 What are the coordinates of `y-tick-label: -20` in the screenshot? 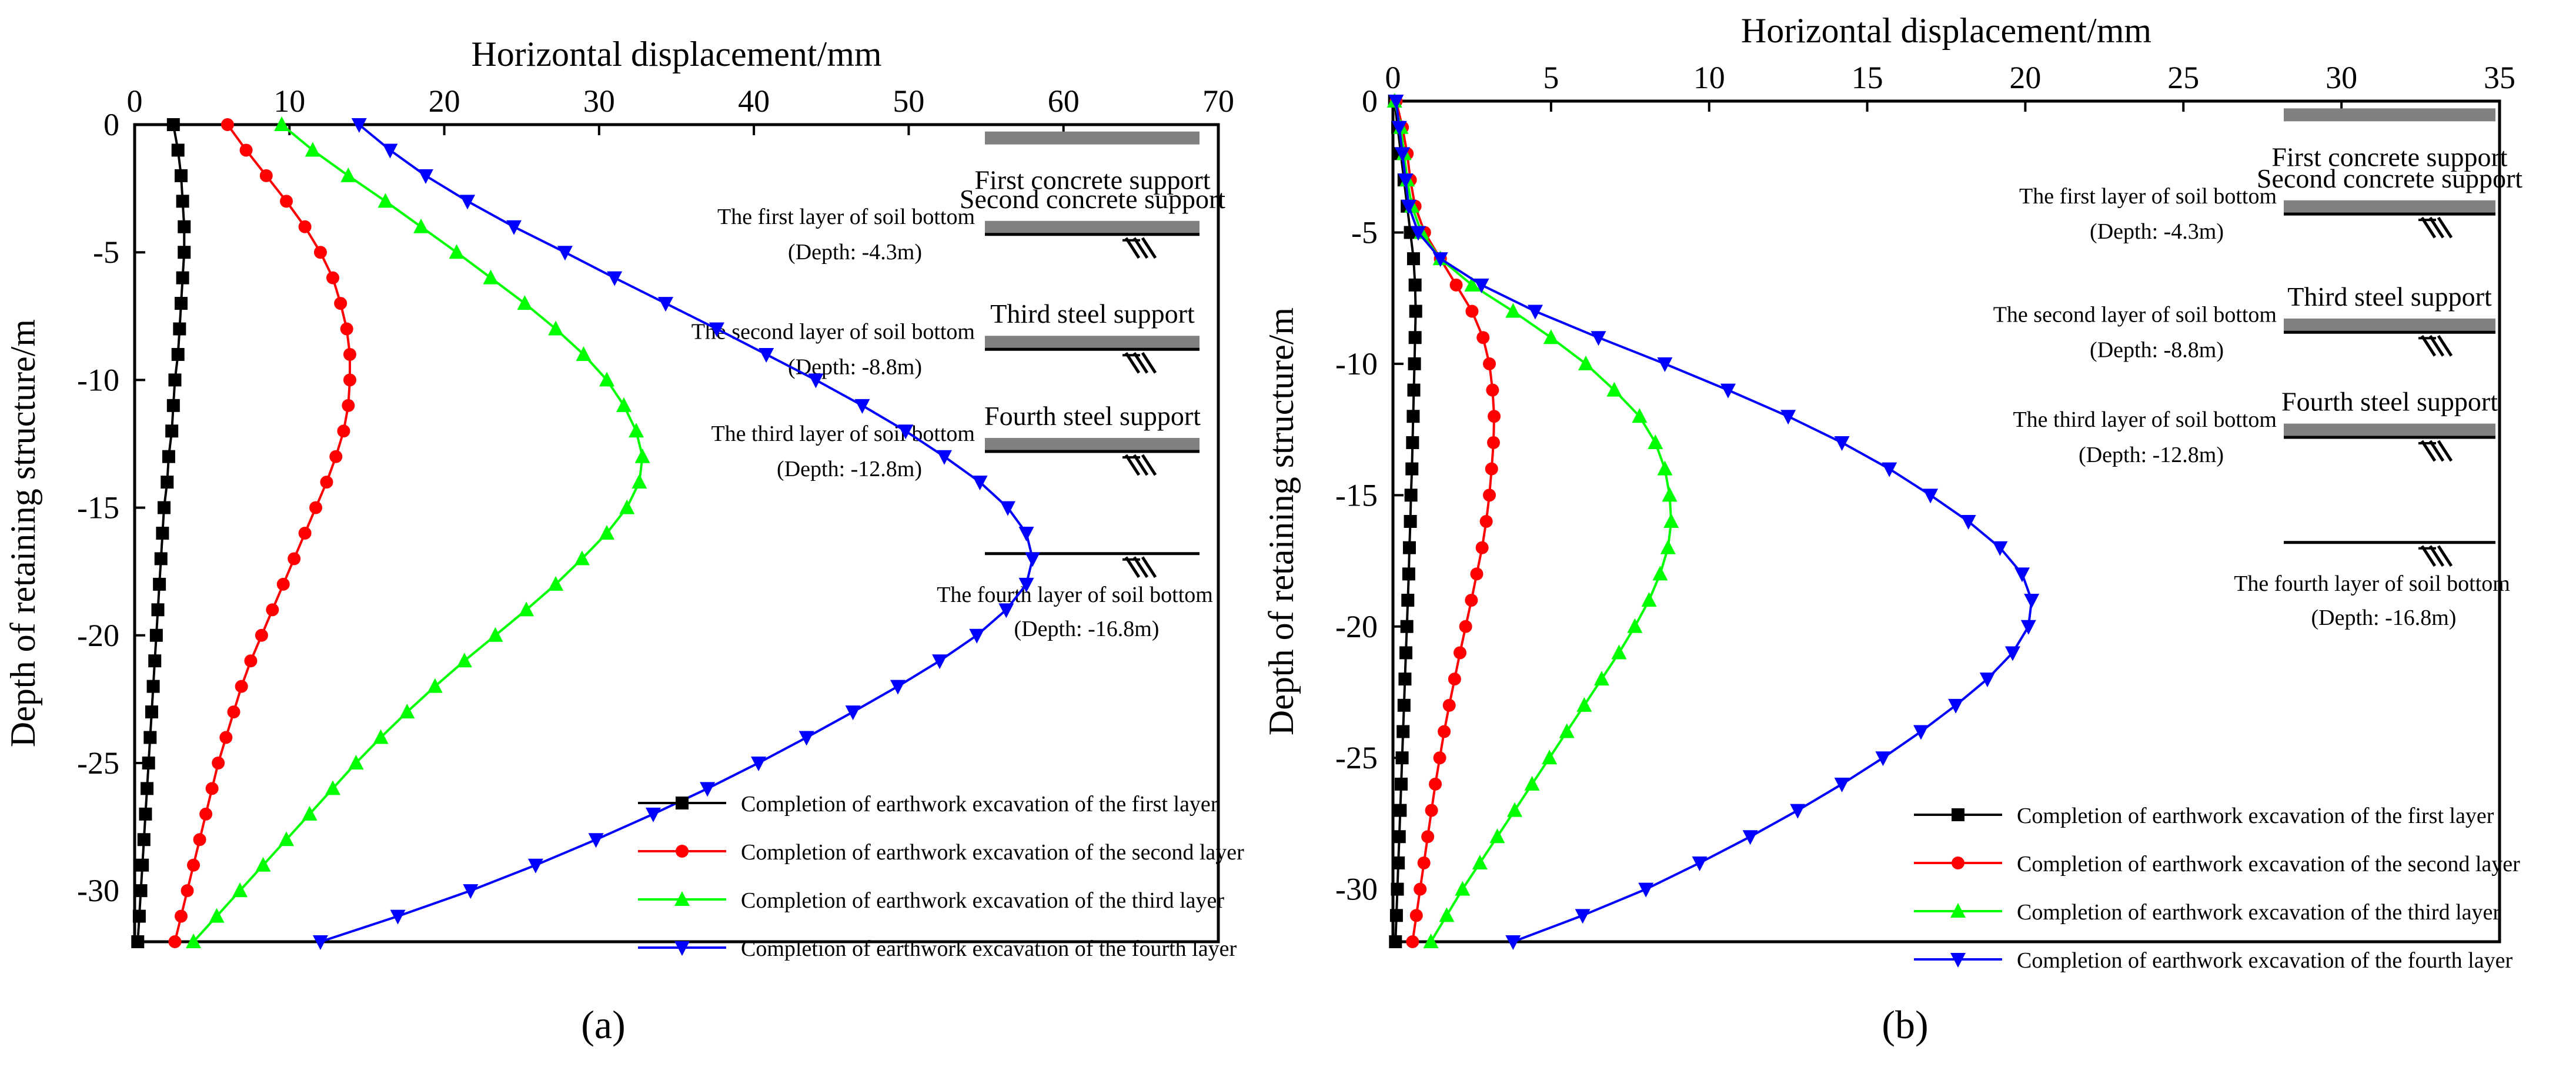 It's located at (1356, 626).